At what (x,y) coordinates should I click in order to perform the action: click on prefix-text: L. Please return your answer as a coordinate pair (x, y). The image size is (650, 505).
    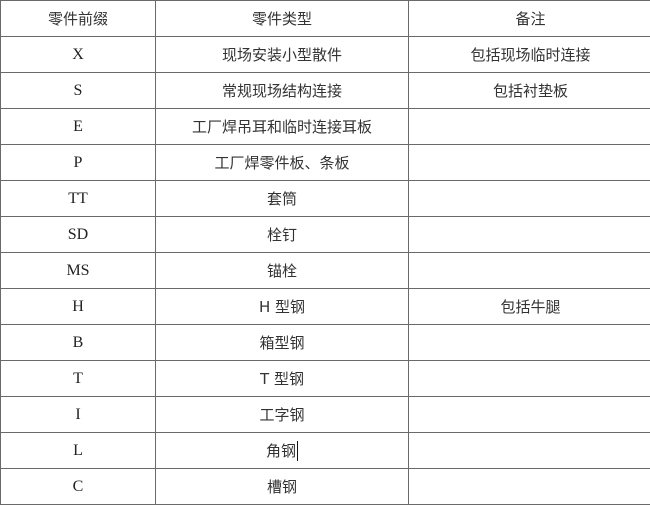
    Looking at the image, I should click on (78, 450).